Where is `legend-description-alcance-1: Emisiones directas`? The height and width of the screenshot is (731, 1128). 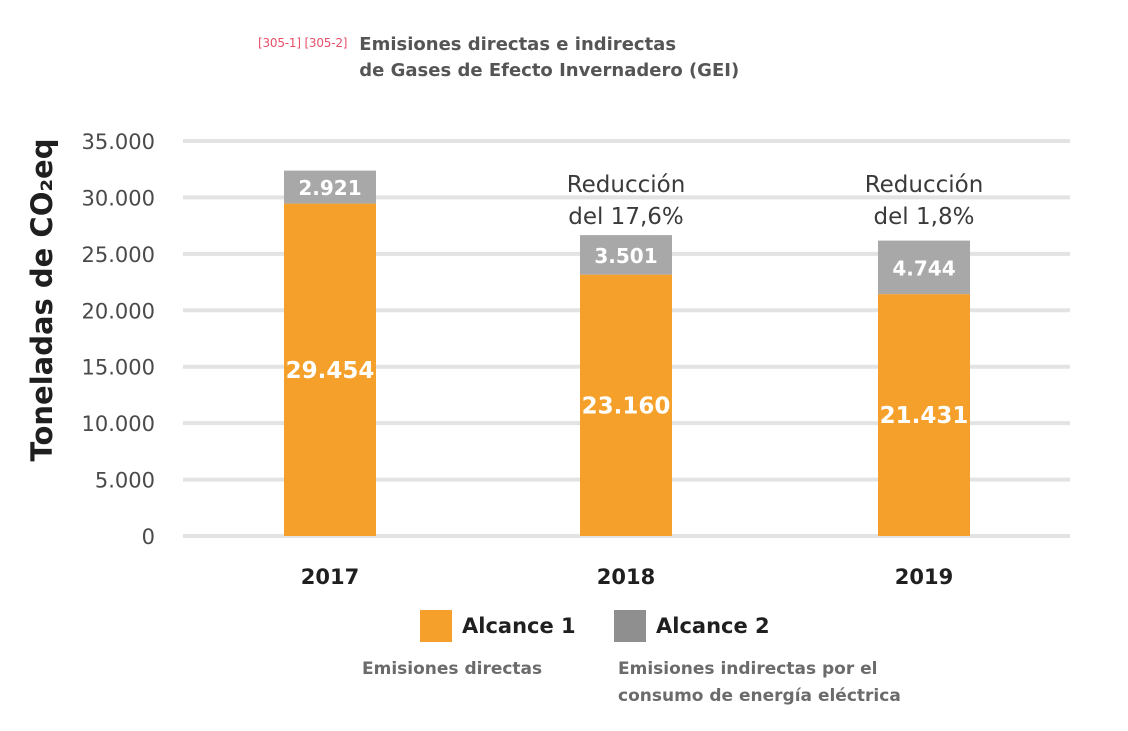 legend-description-alcance-1: Emisiones directas is located at coordinates (452, 669).